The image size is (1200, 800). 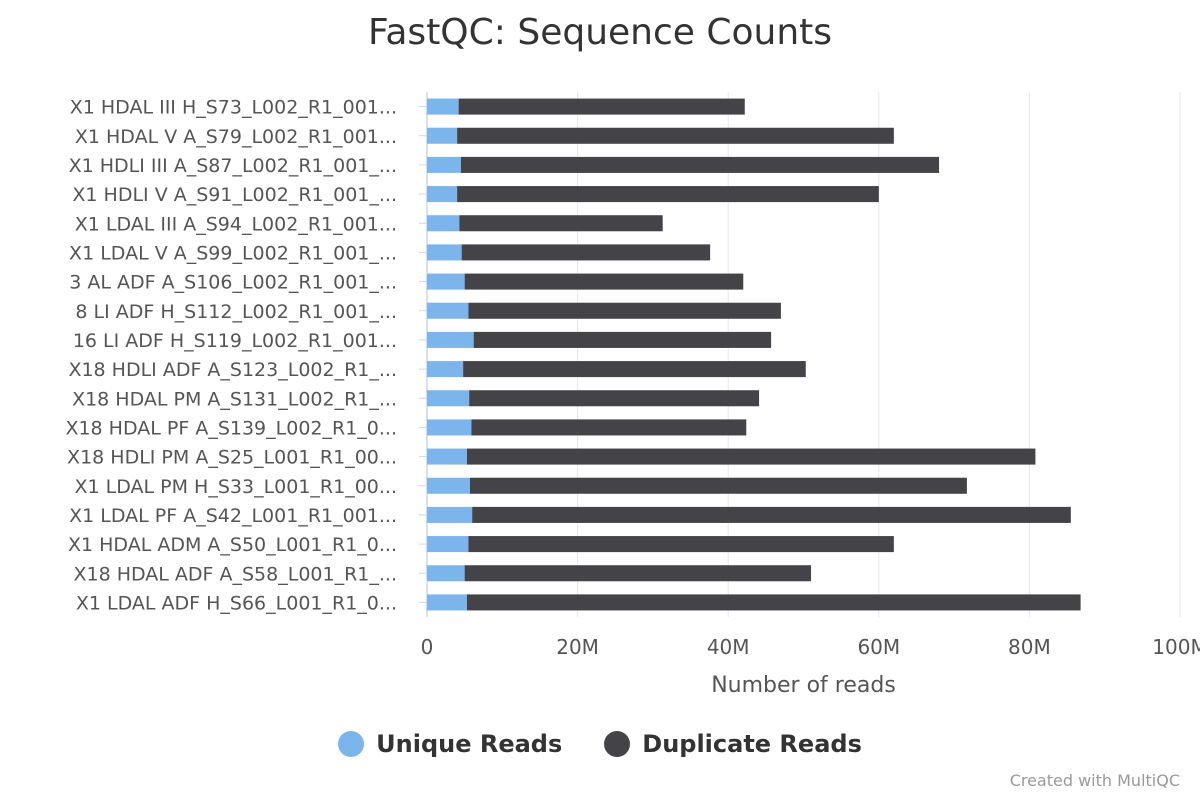 I want to click on chart-title: FastQC: Sequence Counts, so click(x=600, y=32).